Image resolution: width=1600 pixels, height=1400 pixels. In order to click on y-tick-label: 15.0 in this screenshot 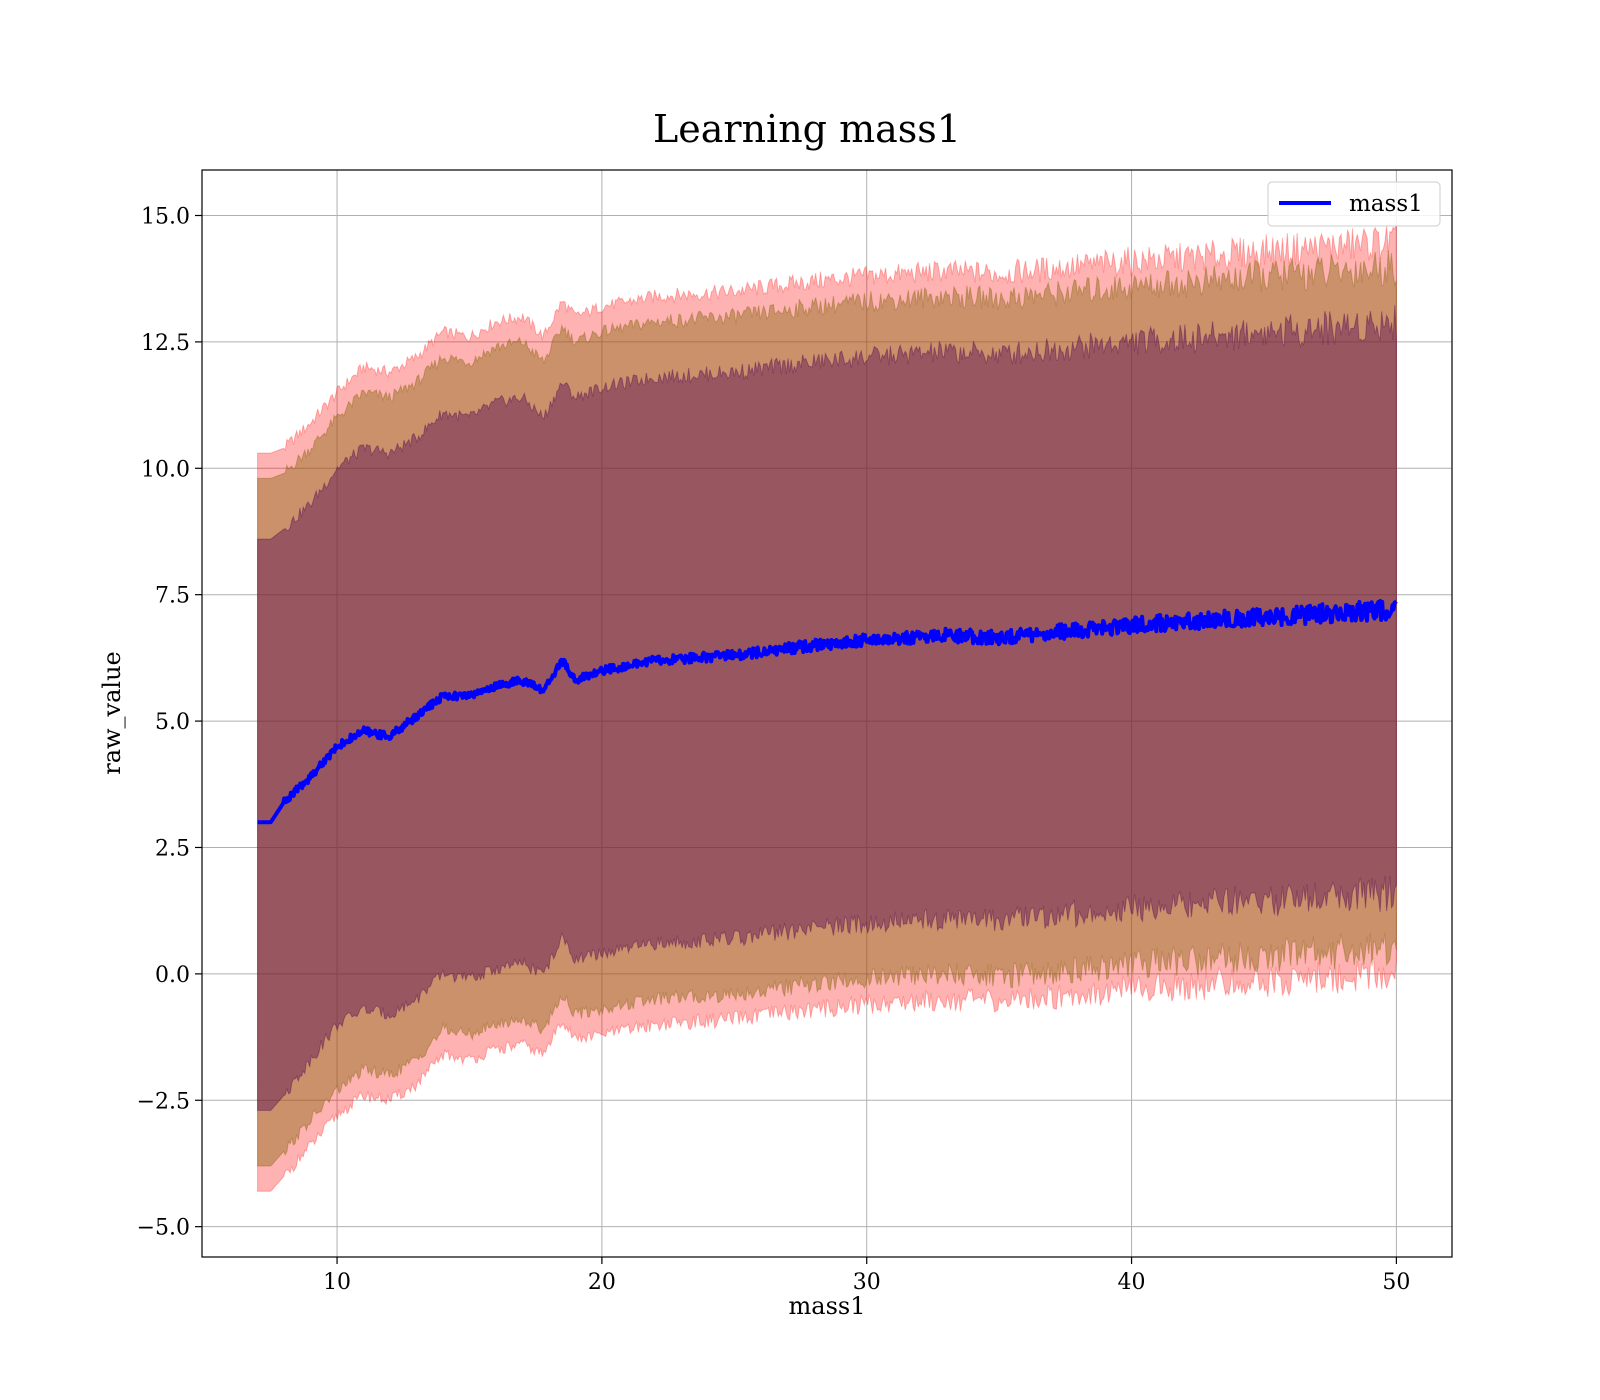, I will do `click(165, 217)`.